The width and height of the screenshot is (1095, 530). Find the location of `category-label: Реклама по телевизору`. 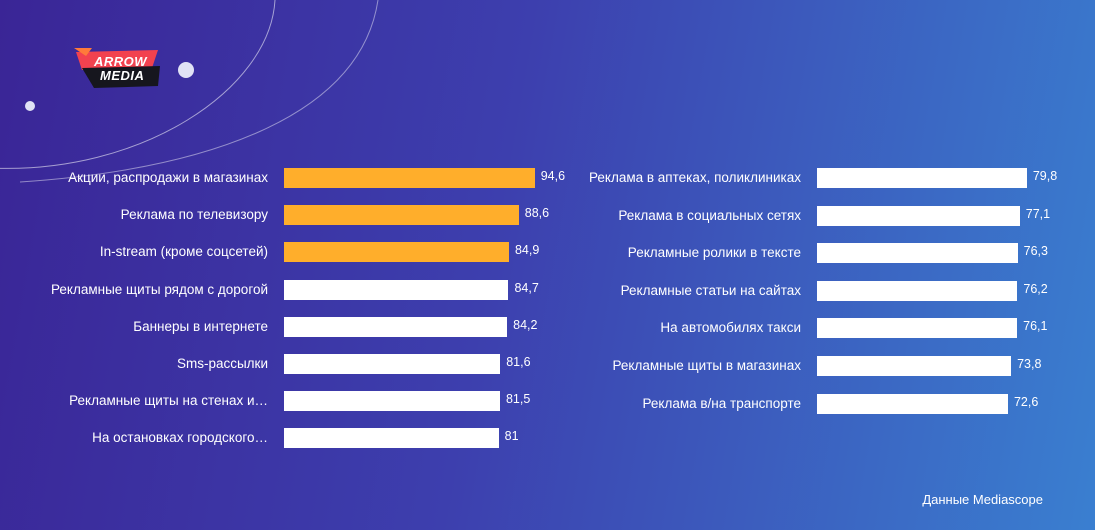

category-label: Реклама по телевизору is located at coordinates (194, 215).